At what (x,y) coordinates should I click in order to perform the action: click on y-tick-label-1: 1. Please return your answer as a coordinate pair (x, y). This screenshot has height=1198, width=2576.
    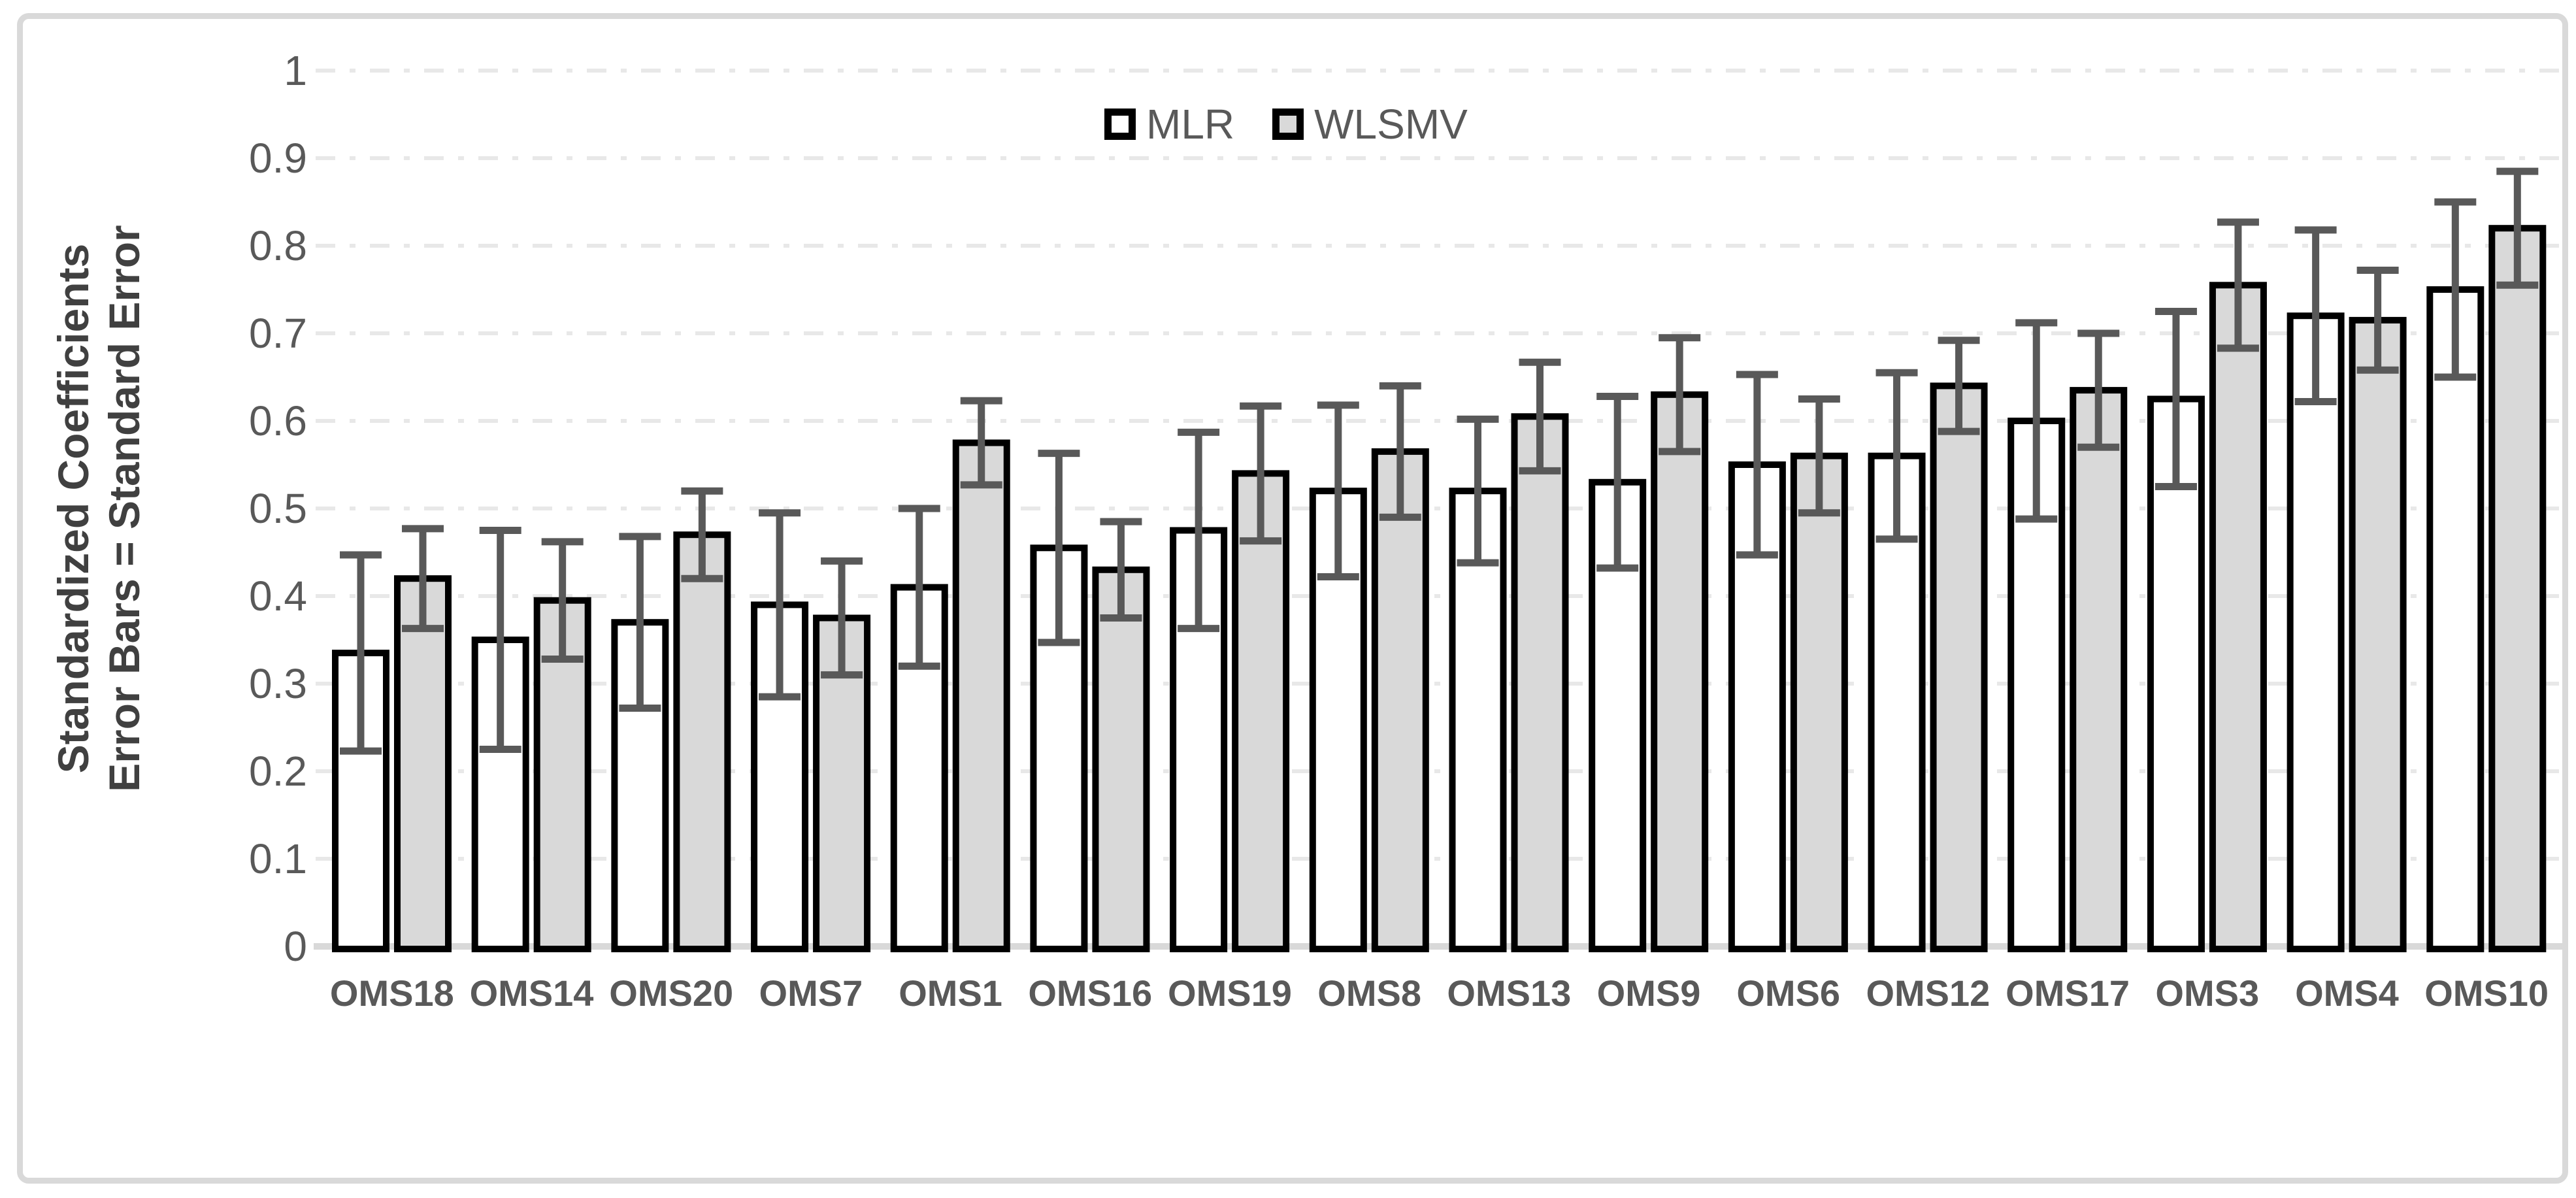
    Looking at the image, I should click on (295, 70).